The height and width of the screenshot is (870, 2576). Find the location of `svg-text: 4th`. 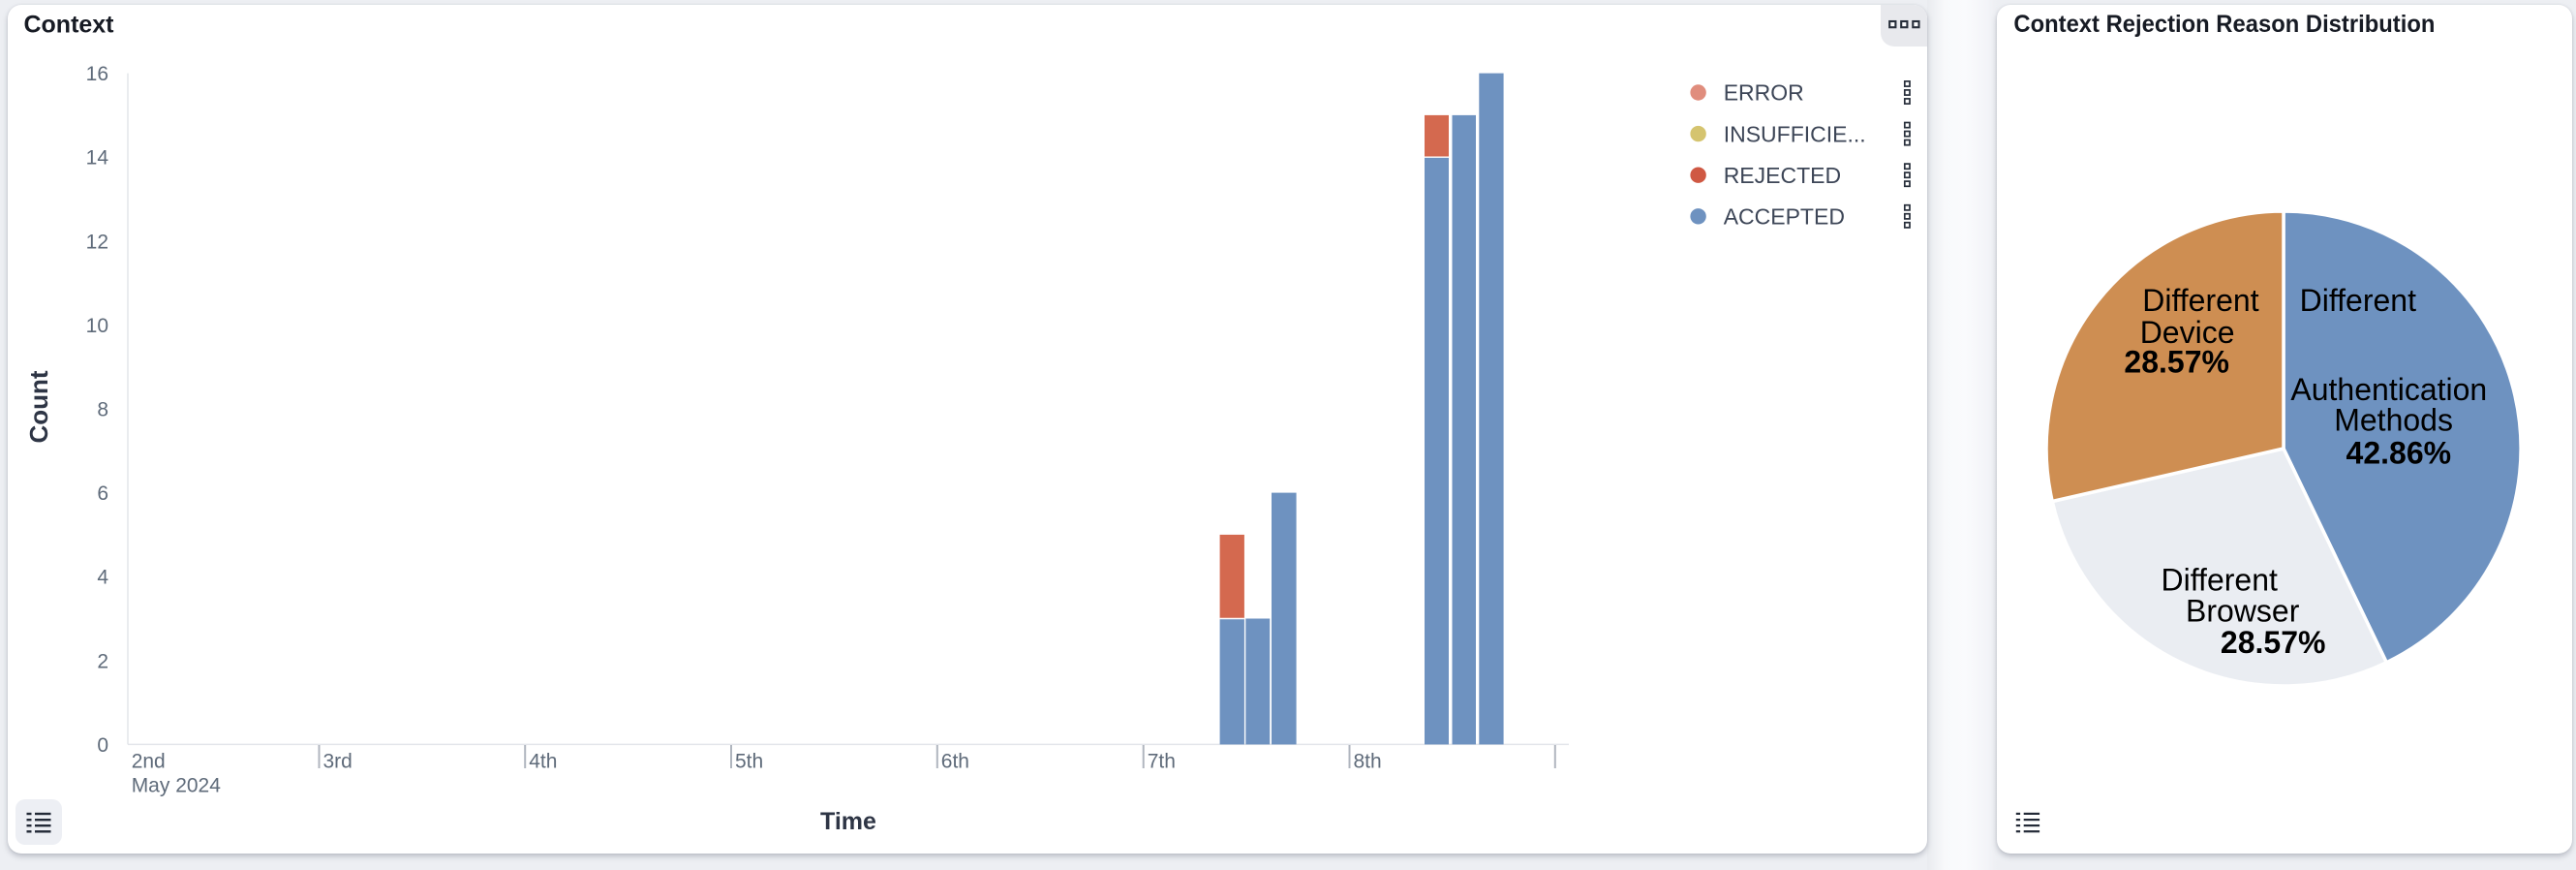

svg-text: 4th is located at coordinates (543, 761).